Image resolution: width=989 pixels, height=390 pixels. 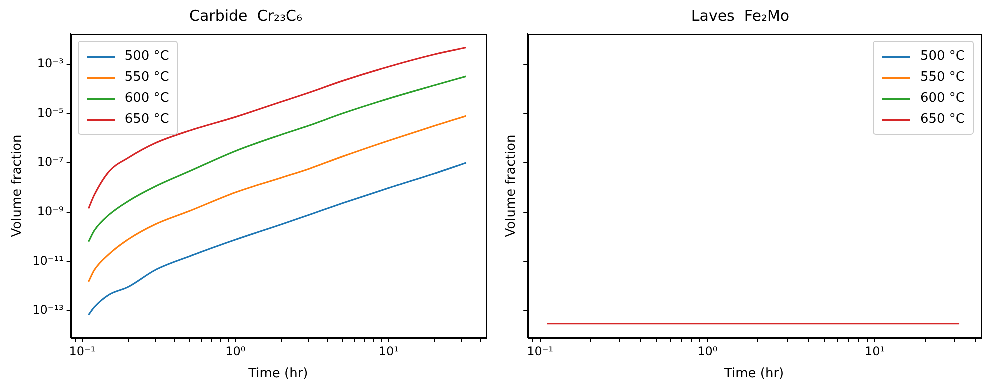 I want to click on chart-title: Laves Fe₂Mo, so click(x=740, y=15).